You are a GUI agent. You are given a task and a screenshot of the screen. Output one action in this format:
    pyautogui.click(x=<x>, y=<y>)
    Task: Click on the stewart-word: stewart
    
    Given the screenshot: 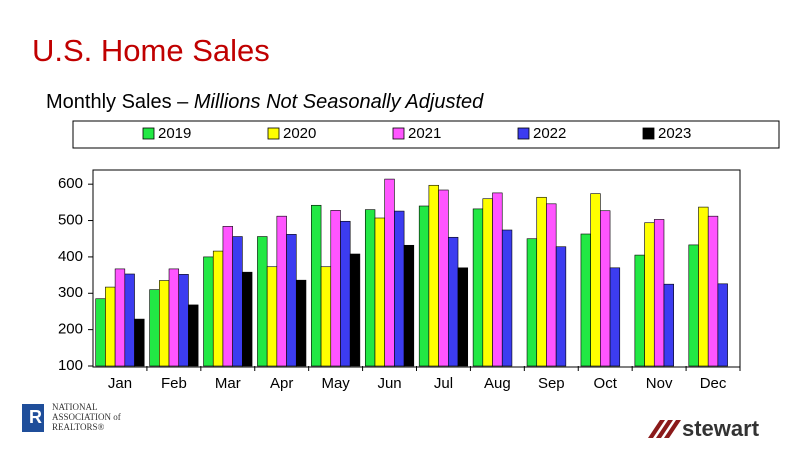 What is the action you would take?
    pyautogui.click(x=721, y=428)
    